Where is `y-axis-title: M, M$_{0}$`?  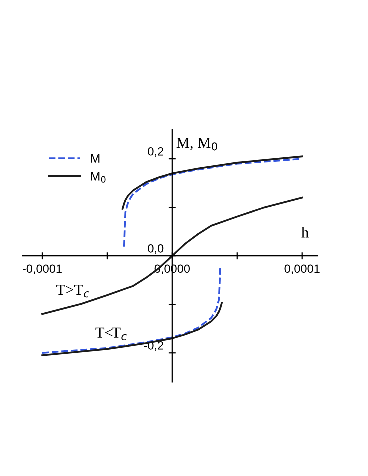 y-axis-title: M, M$_{0}$ is located at coordinates (197, 144).